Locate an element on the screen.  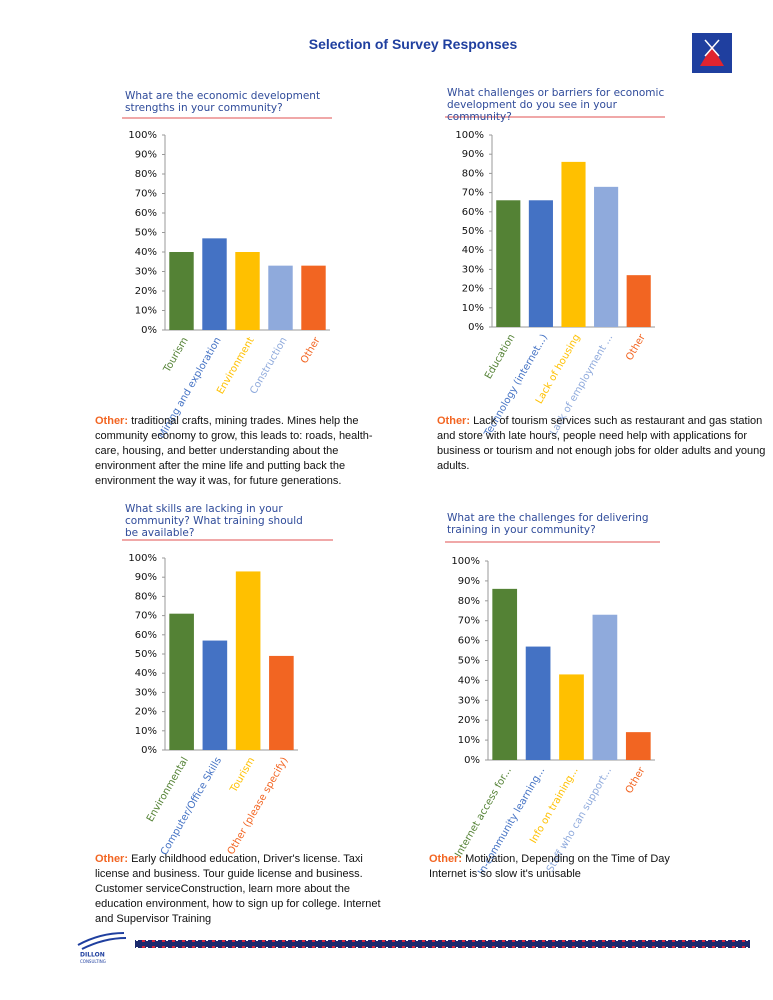
logo-subtext: CONSULTING is located at coordinates (93, 961).